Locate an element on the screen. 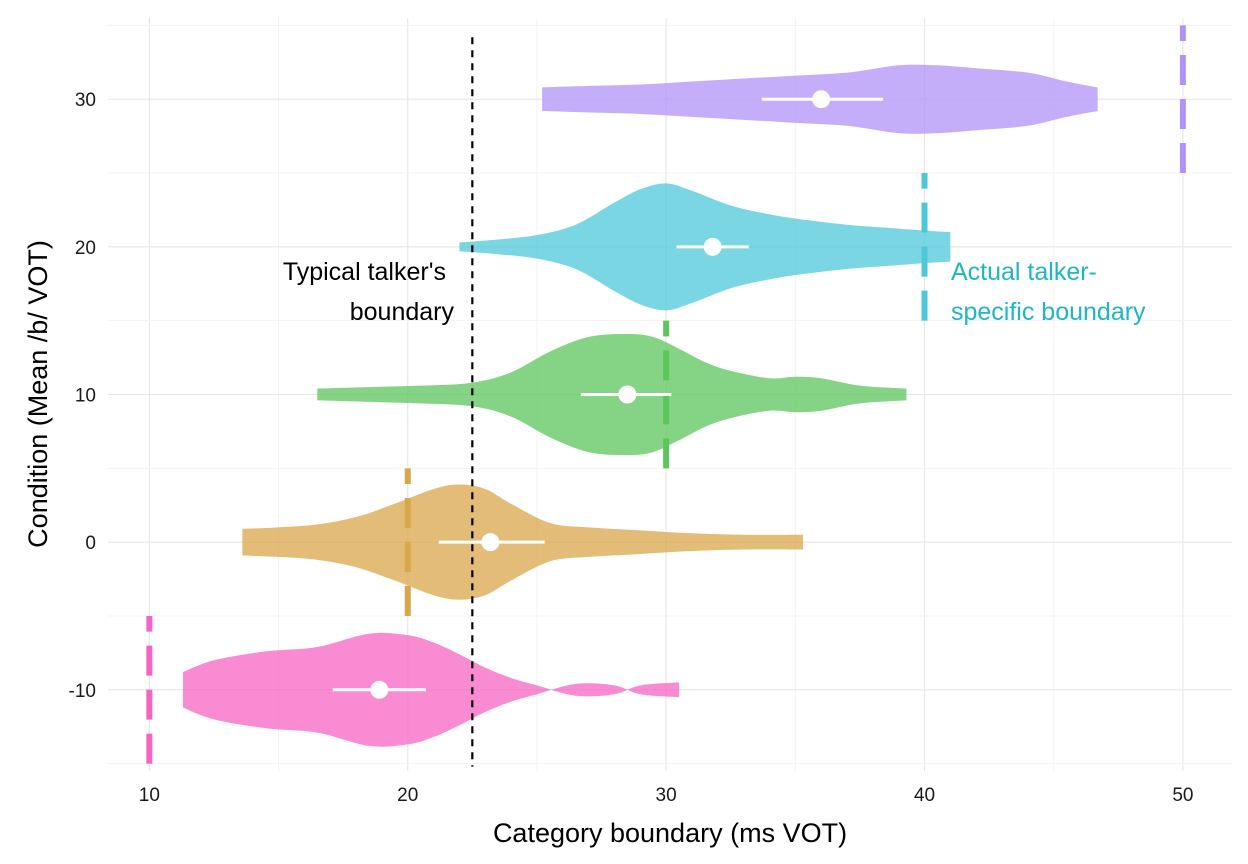  x-tick-label: 40 is located at coordinates (924, 795).